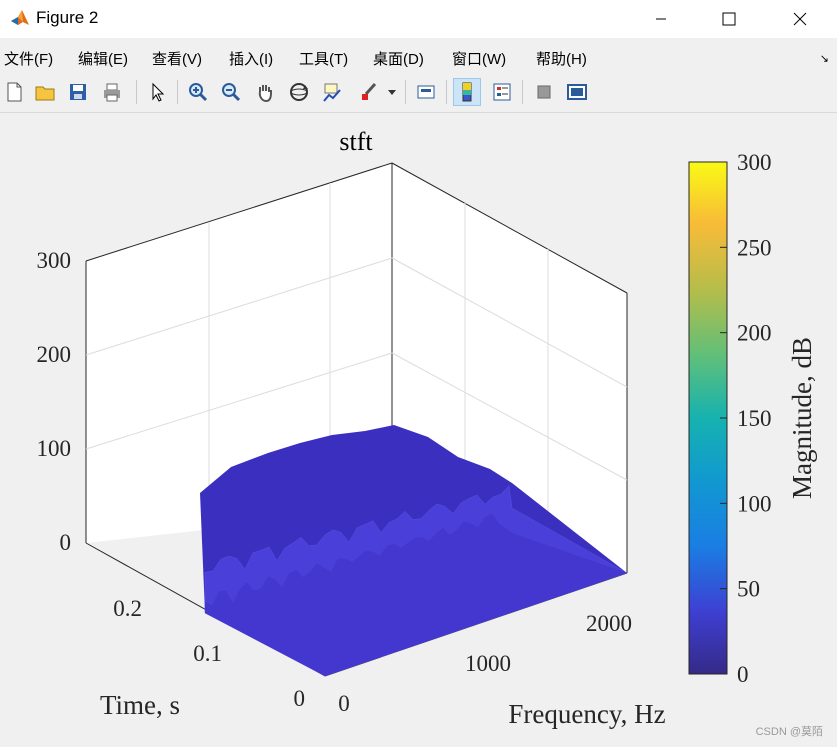 The height and width of the screenshot is (747, 837). Describe the element at coordinates (251, 59) in the screenshot. I see `menu-insert: 插入(I)` at that location.